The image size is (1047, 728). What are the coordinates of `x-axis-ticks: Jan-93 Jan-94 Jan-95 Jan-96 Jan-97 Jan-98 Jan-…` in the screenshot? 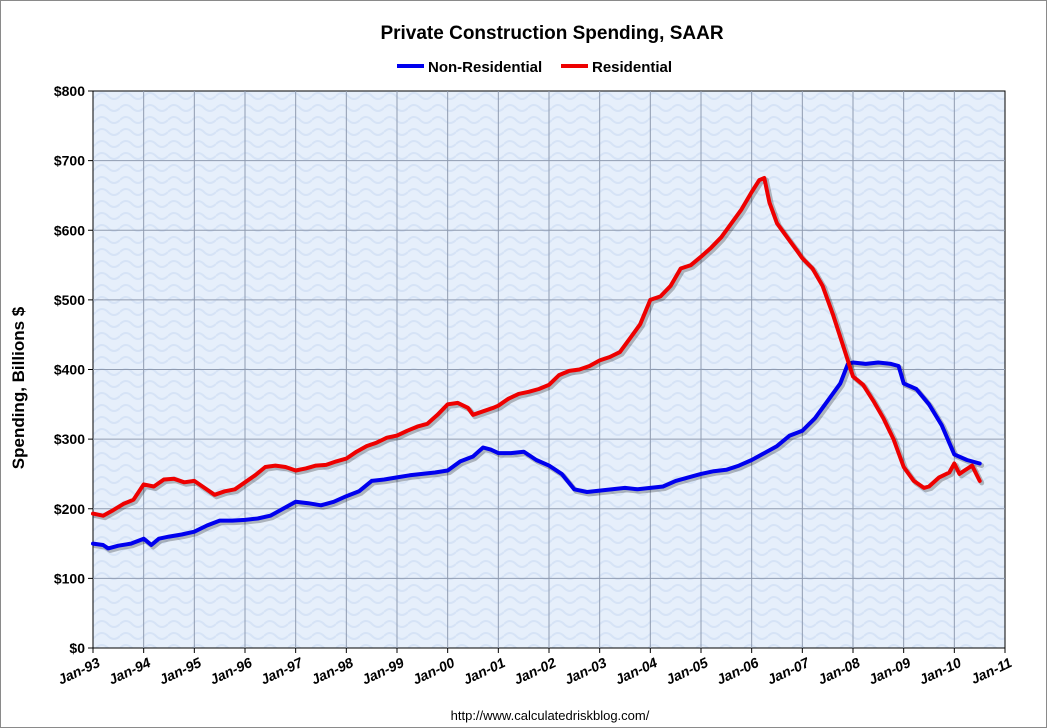 It's located at (534, 667).